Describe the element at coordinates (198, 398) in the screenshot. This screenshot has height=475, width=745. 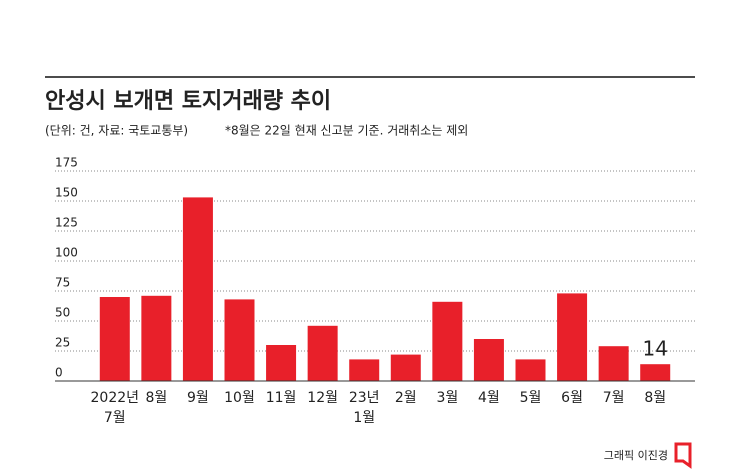
I see `x-tick-label: 9월` at that location.